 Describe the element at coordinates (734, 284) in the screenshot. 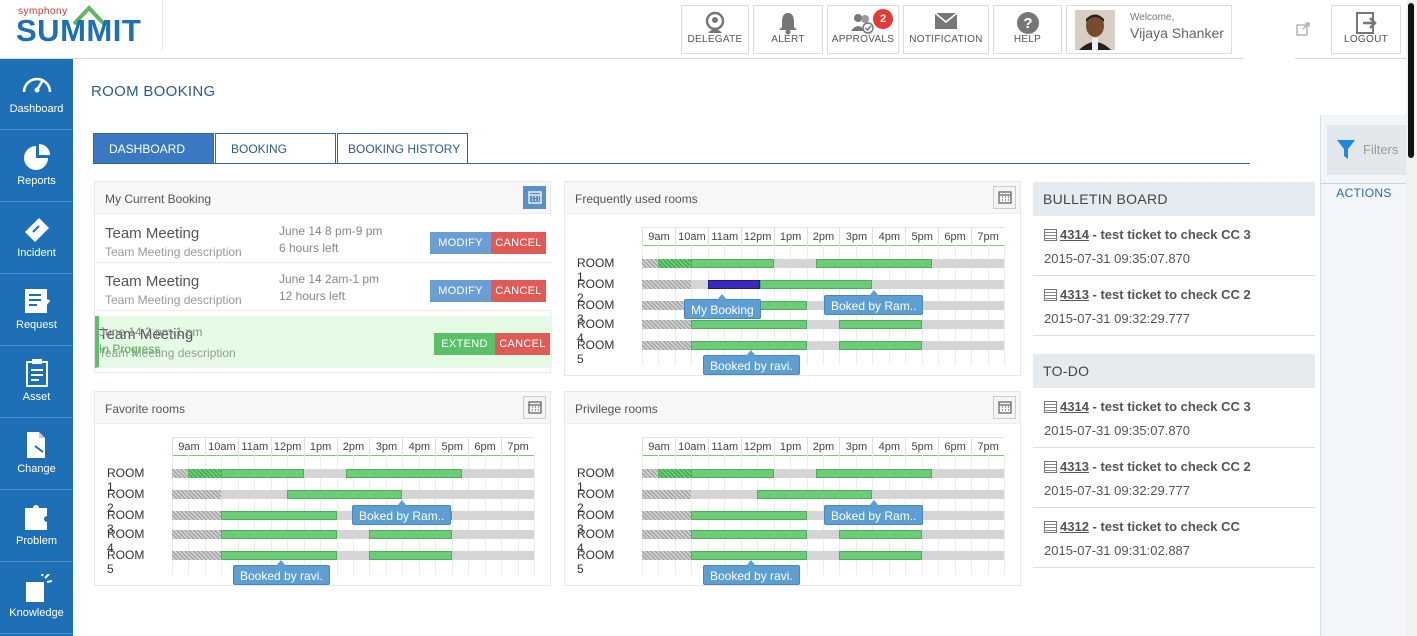

I see `my-booking-slot` at that location.